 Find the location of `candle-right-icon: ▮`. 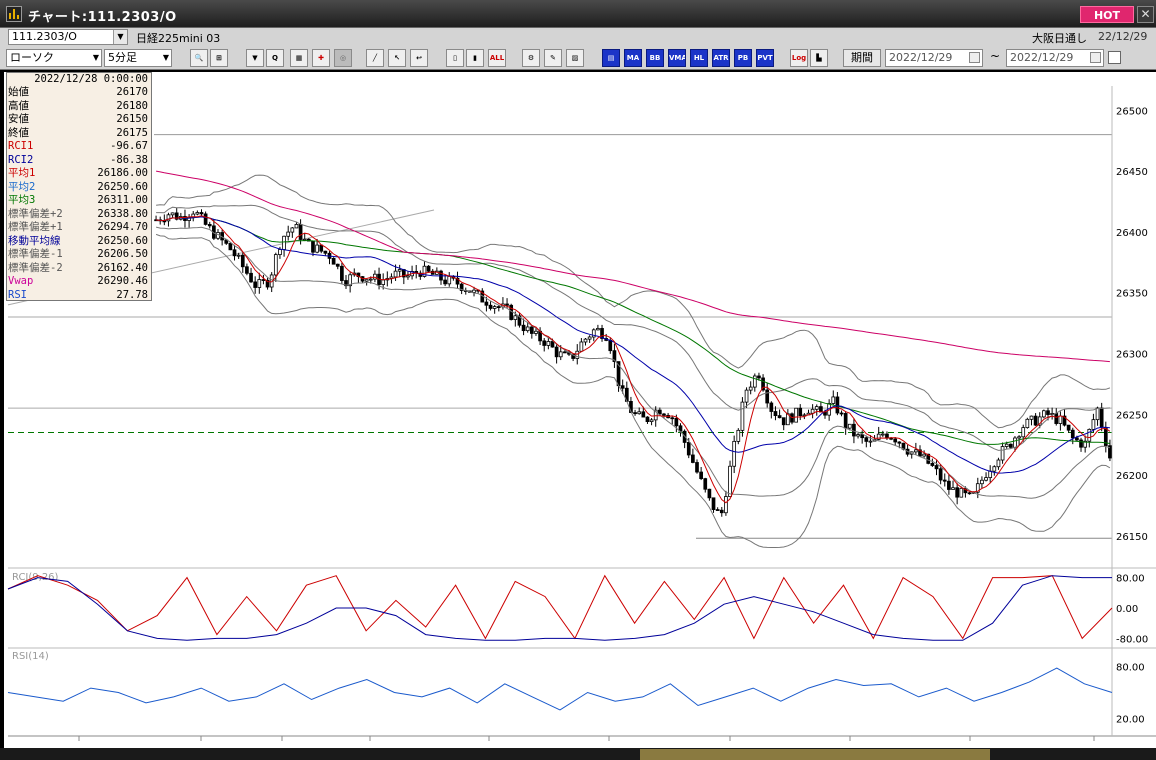

candle-right-icon: ▮ is located at coordinates (475, 58).